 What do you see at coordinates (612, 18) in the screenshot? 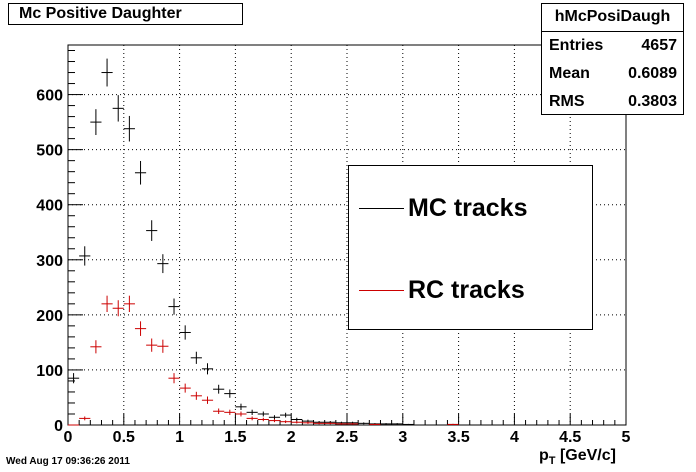
I see `stats-histogram-name: hMcPosiDaugh` at bounding box center [612, 18].